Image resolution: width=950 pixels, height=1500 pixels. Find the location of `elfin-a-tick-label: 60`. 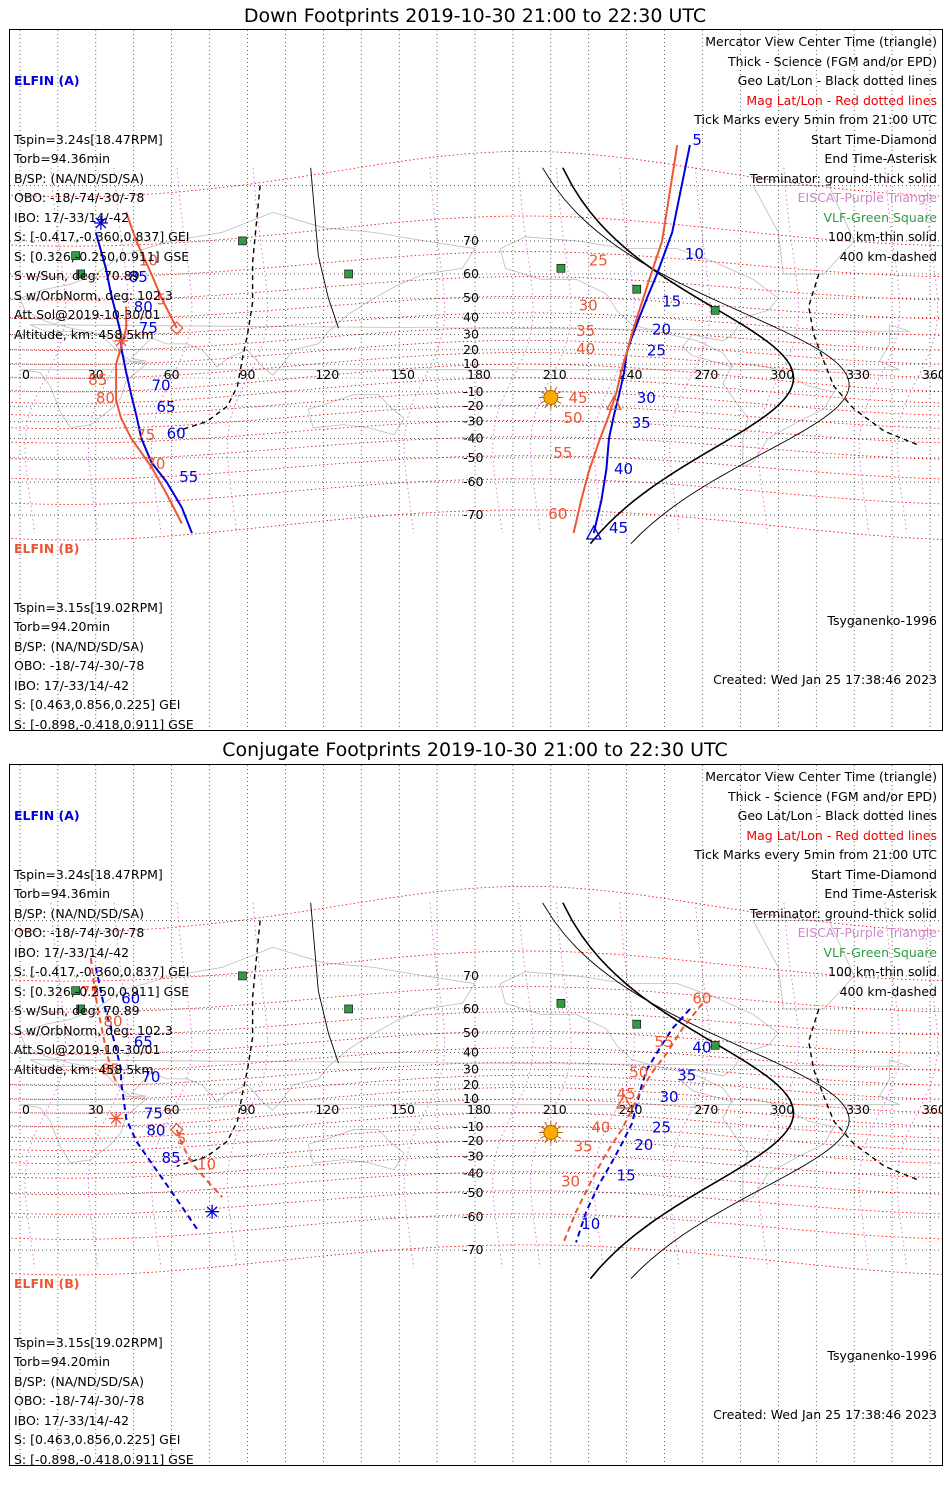

elfin-a-tick-label: 60 is located at coordinates (130, 998).